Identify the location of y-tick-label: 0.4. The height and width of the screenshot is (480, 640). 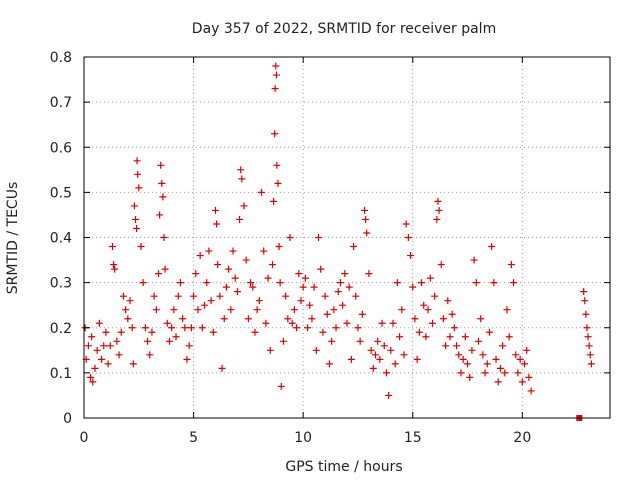
(61, 239).